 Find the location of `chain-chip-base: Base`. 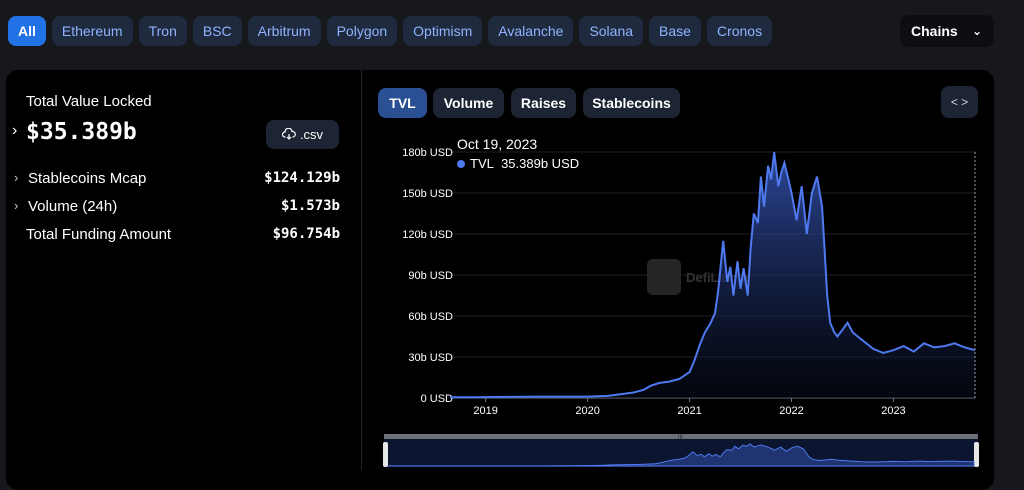

chain-chip-base: Base is located at coordinates (675, 31).